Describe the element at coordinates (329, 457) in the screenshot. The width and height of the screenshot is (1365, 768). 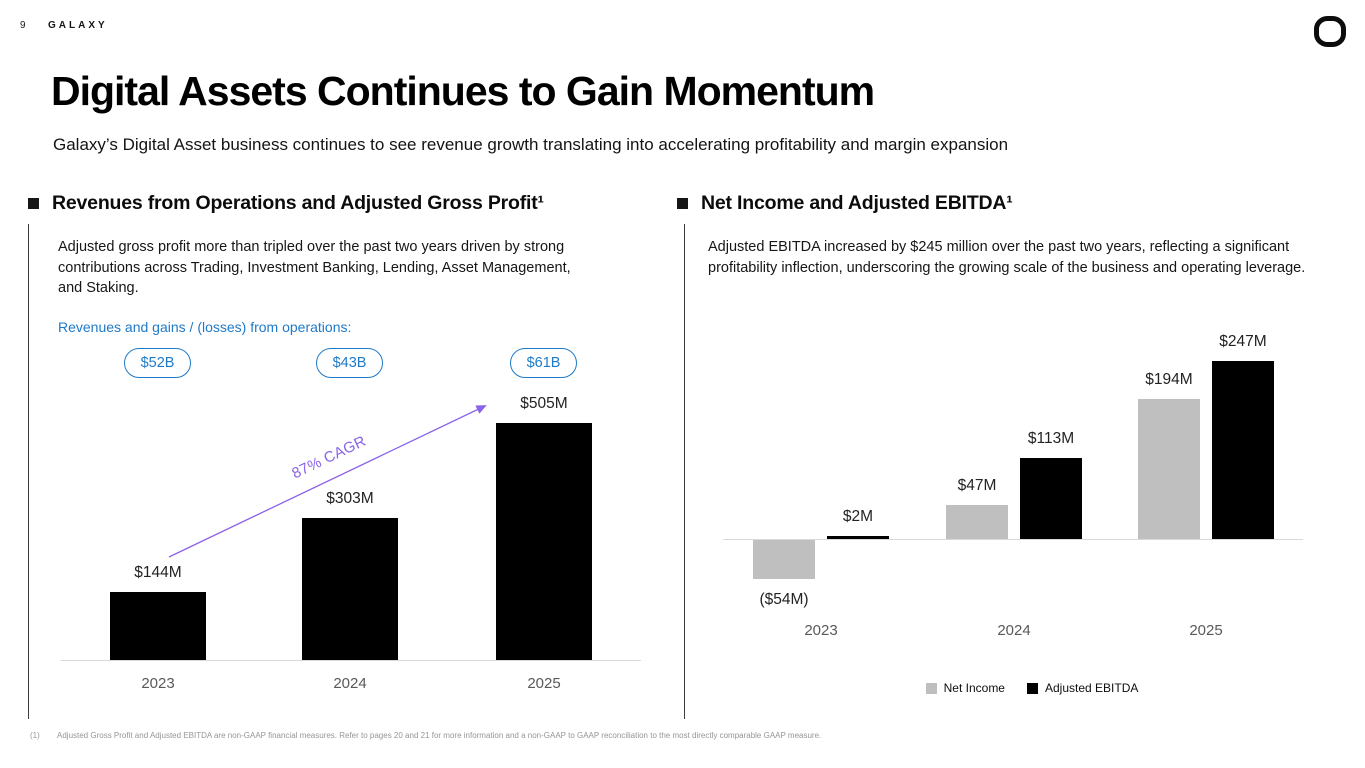
I see `cagr-annotation: 87% CAGR` at that location.